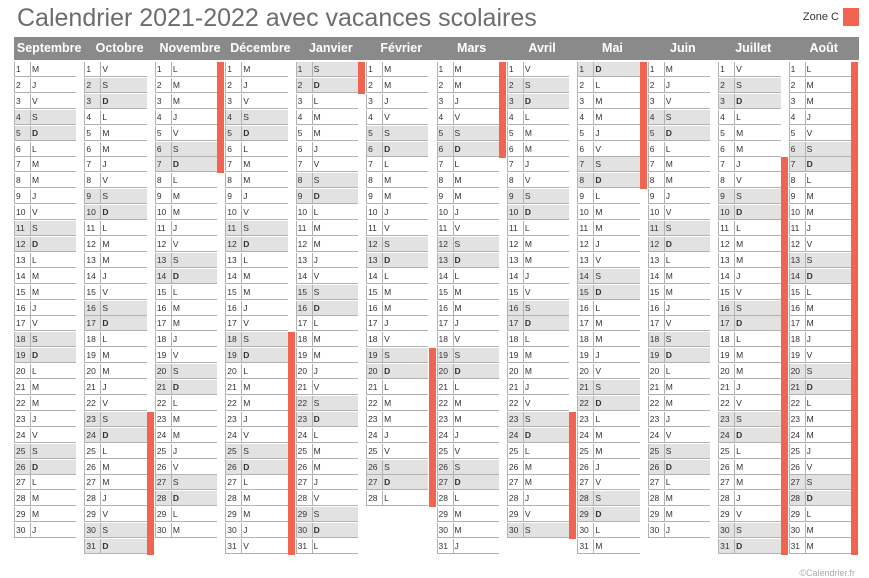  I want to click on day-number: 3, so click(582, 100).